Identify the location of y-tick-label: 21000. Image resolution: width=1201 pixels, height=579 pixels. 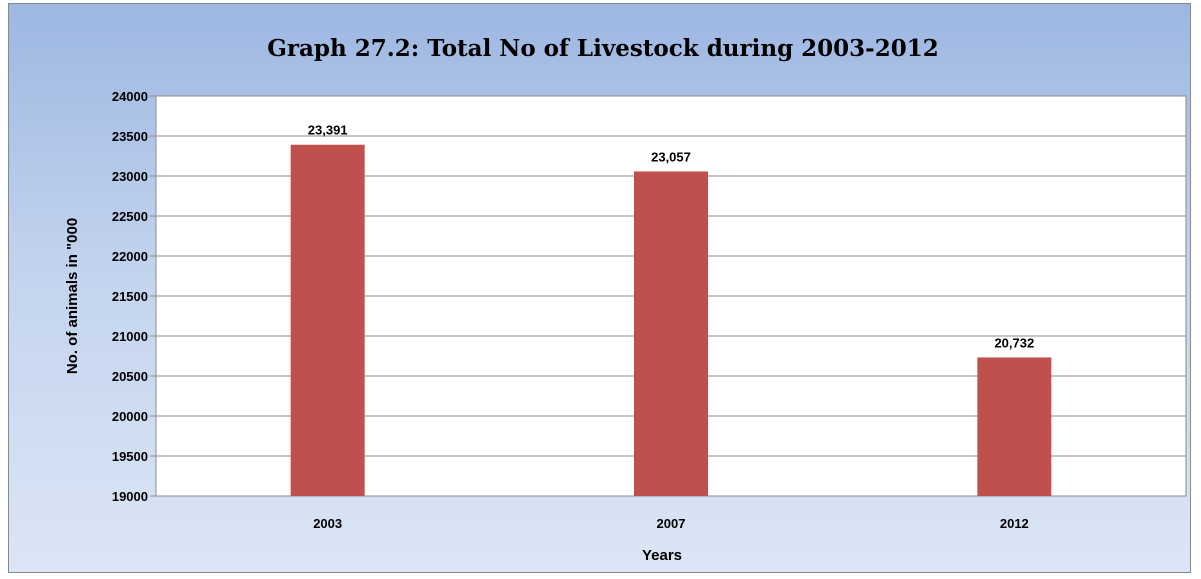
(130, 336).